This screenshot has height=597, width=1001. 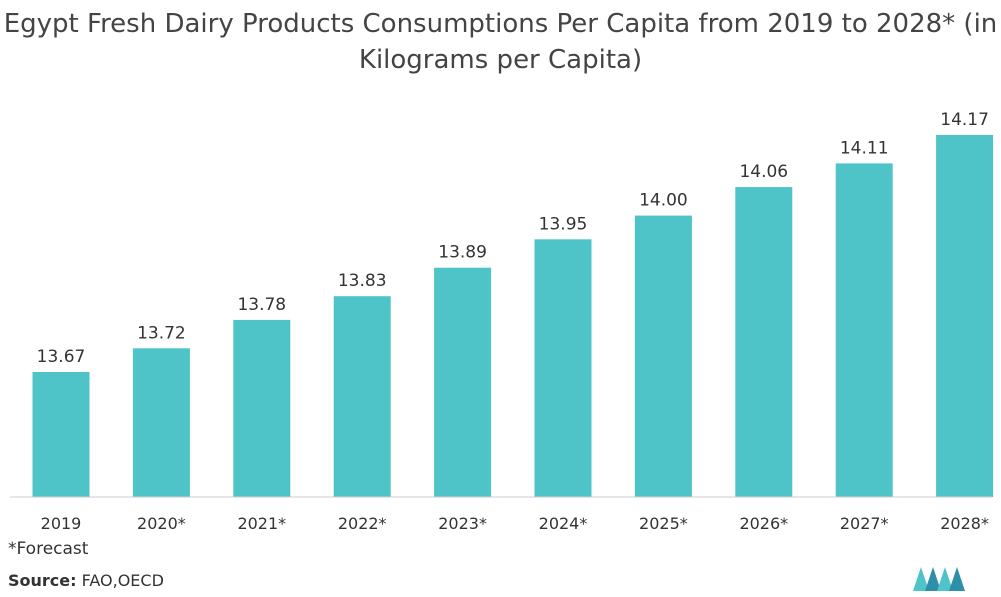 I want to click on data-label: 13.67, so click(x=61, y=357).